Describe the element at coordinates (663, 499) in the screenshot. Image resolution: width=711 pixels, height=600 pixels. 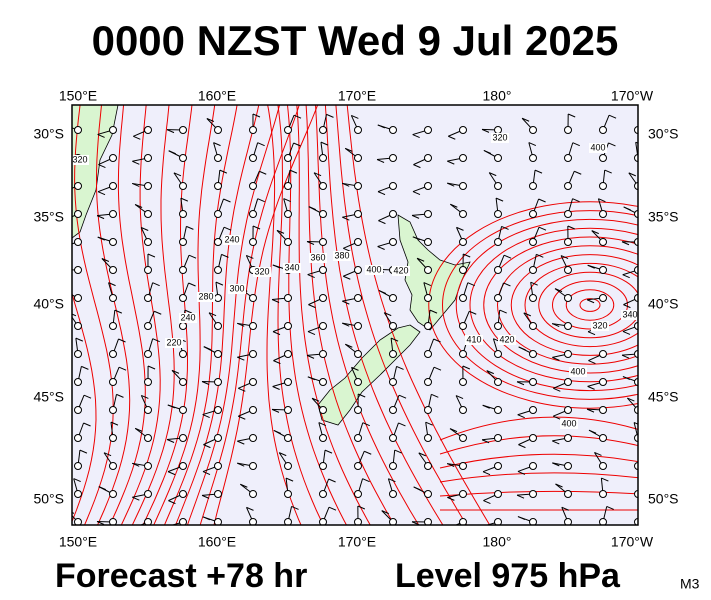
I see `lat-label: 50°S` at that location.